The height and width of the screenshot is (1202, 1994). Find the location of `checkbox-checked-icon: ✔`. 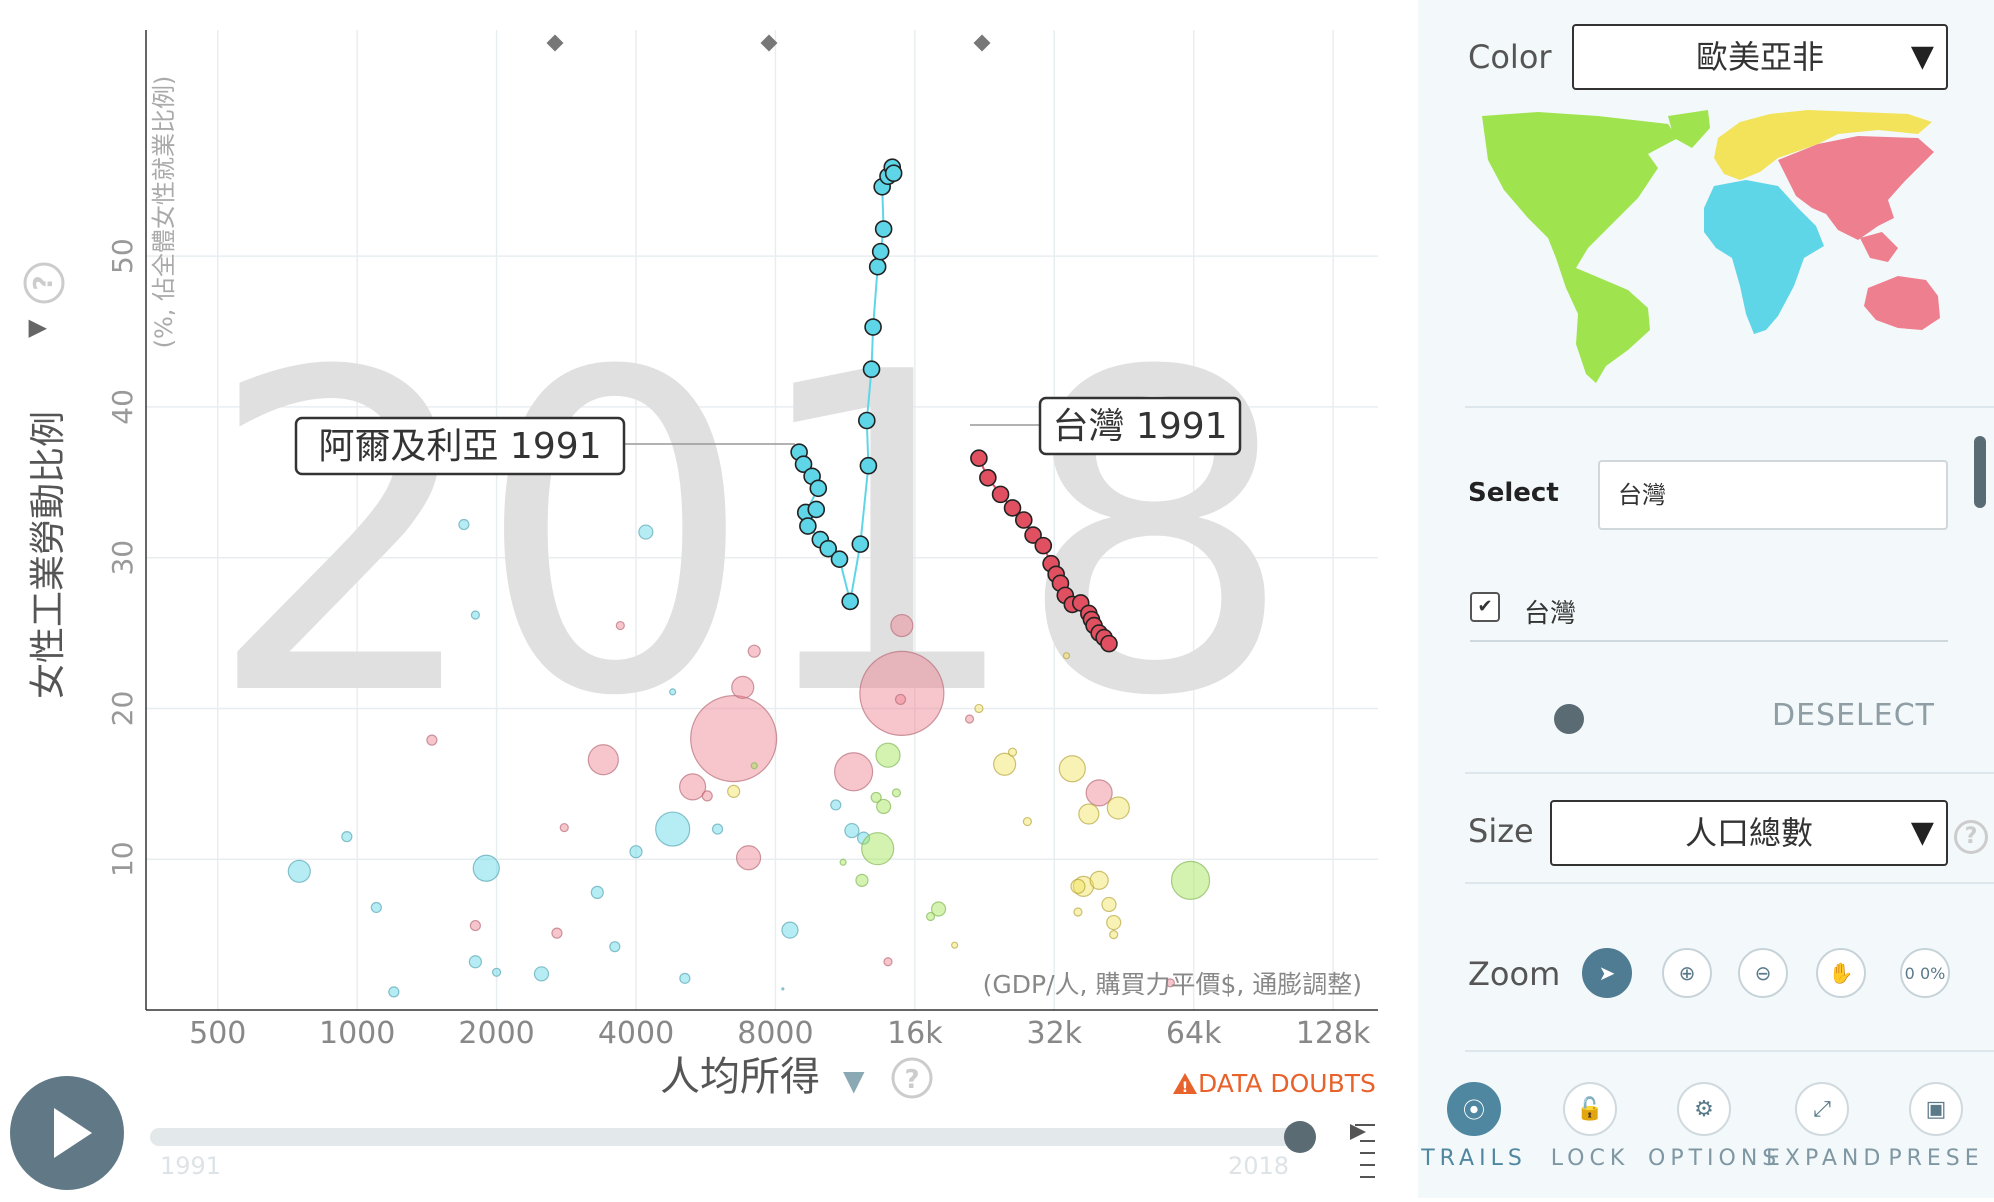

checkbox-checked-icon: ✔ is located at coordinates (1485, 607).